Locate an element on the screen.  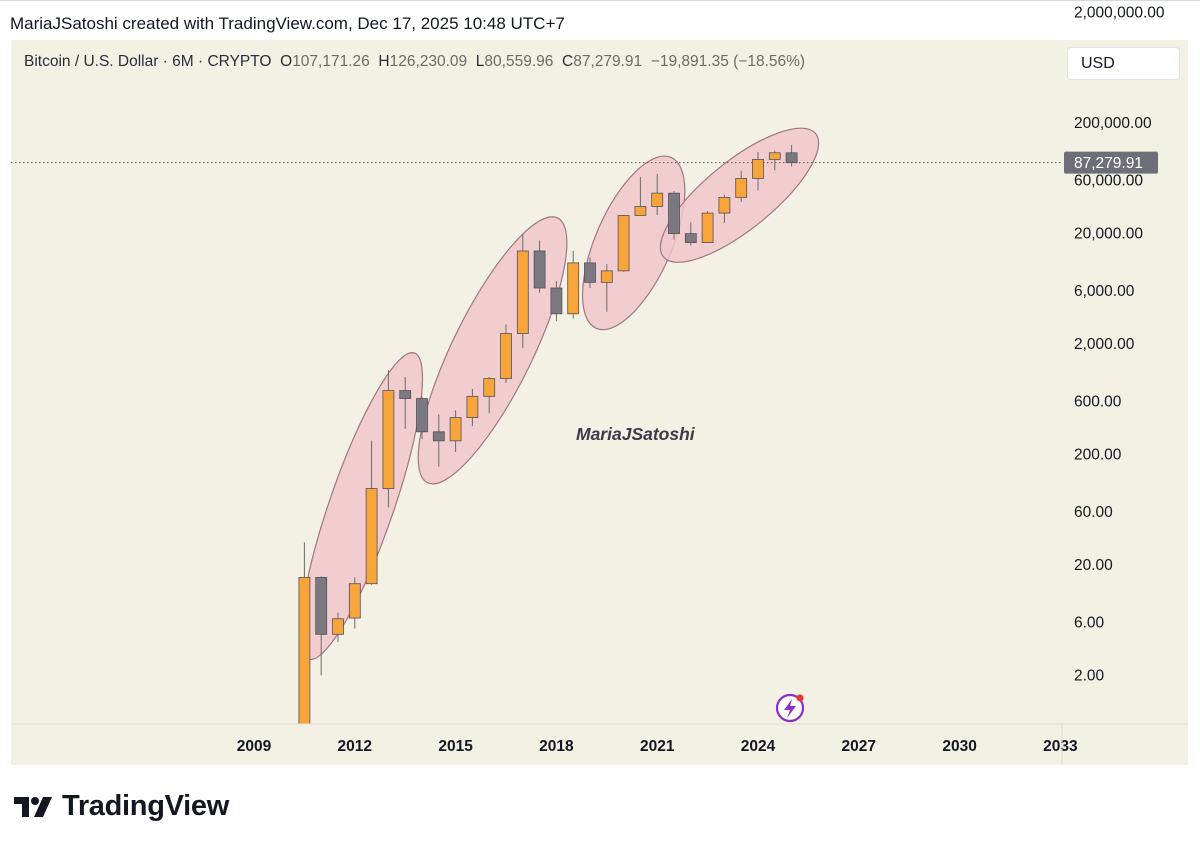
x-tick-label: 2015 is located at coordinates (455, 746).